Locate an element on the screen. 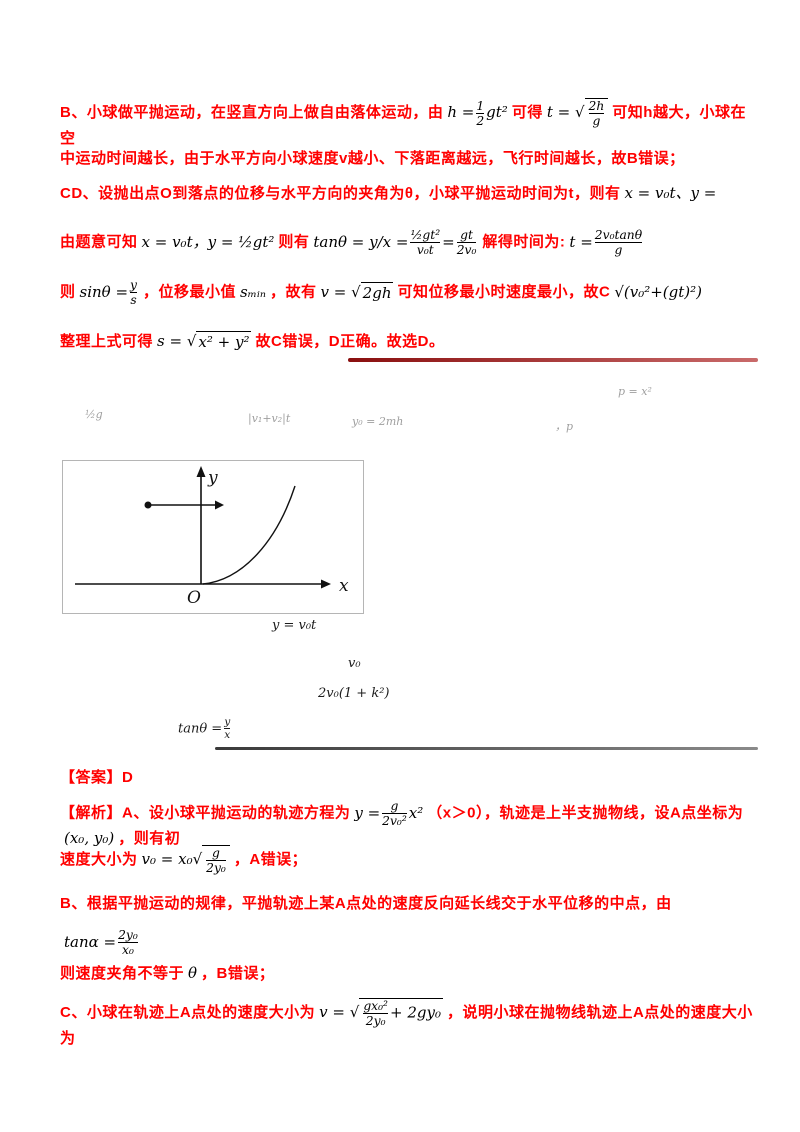 This screenshot has height=1132, width=800. solution2-line3: B、根据平抛运动的规律，平抛轨迹上某A点处的速度反向延长线交于水平位移的中点，由 is located at coordinates (410, 903).